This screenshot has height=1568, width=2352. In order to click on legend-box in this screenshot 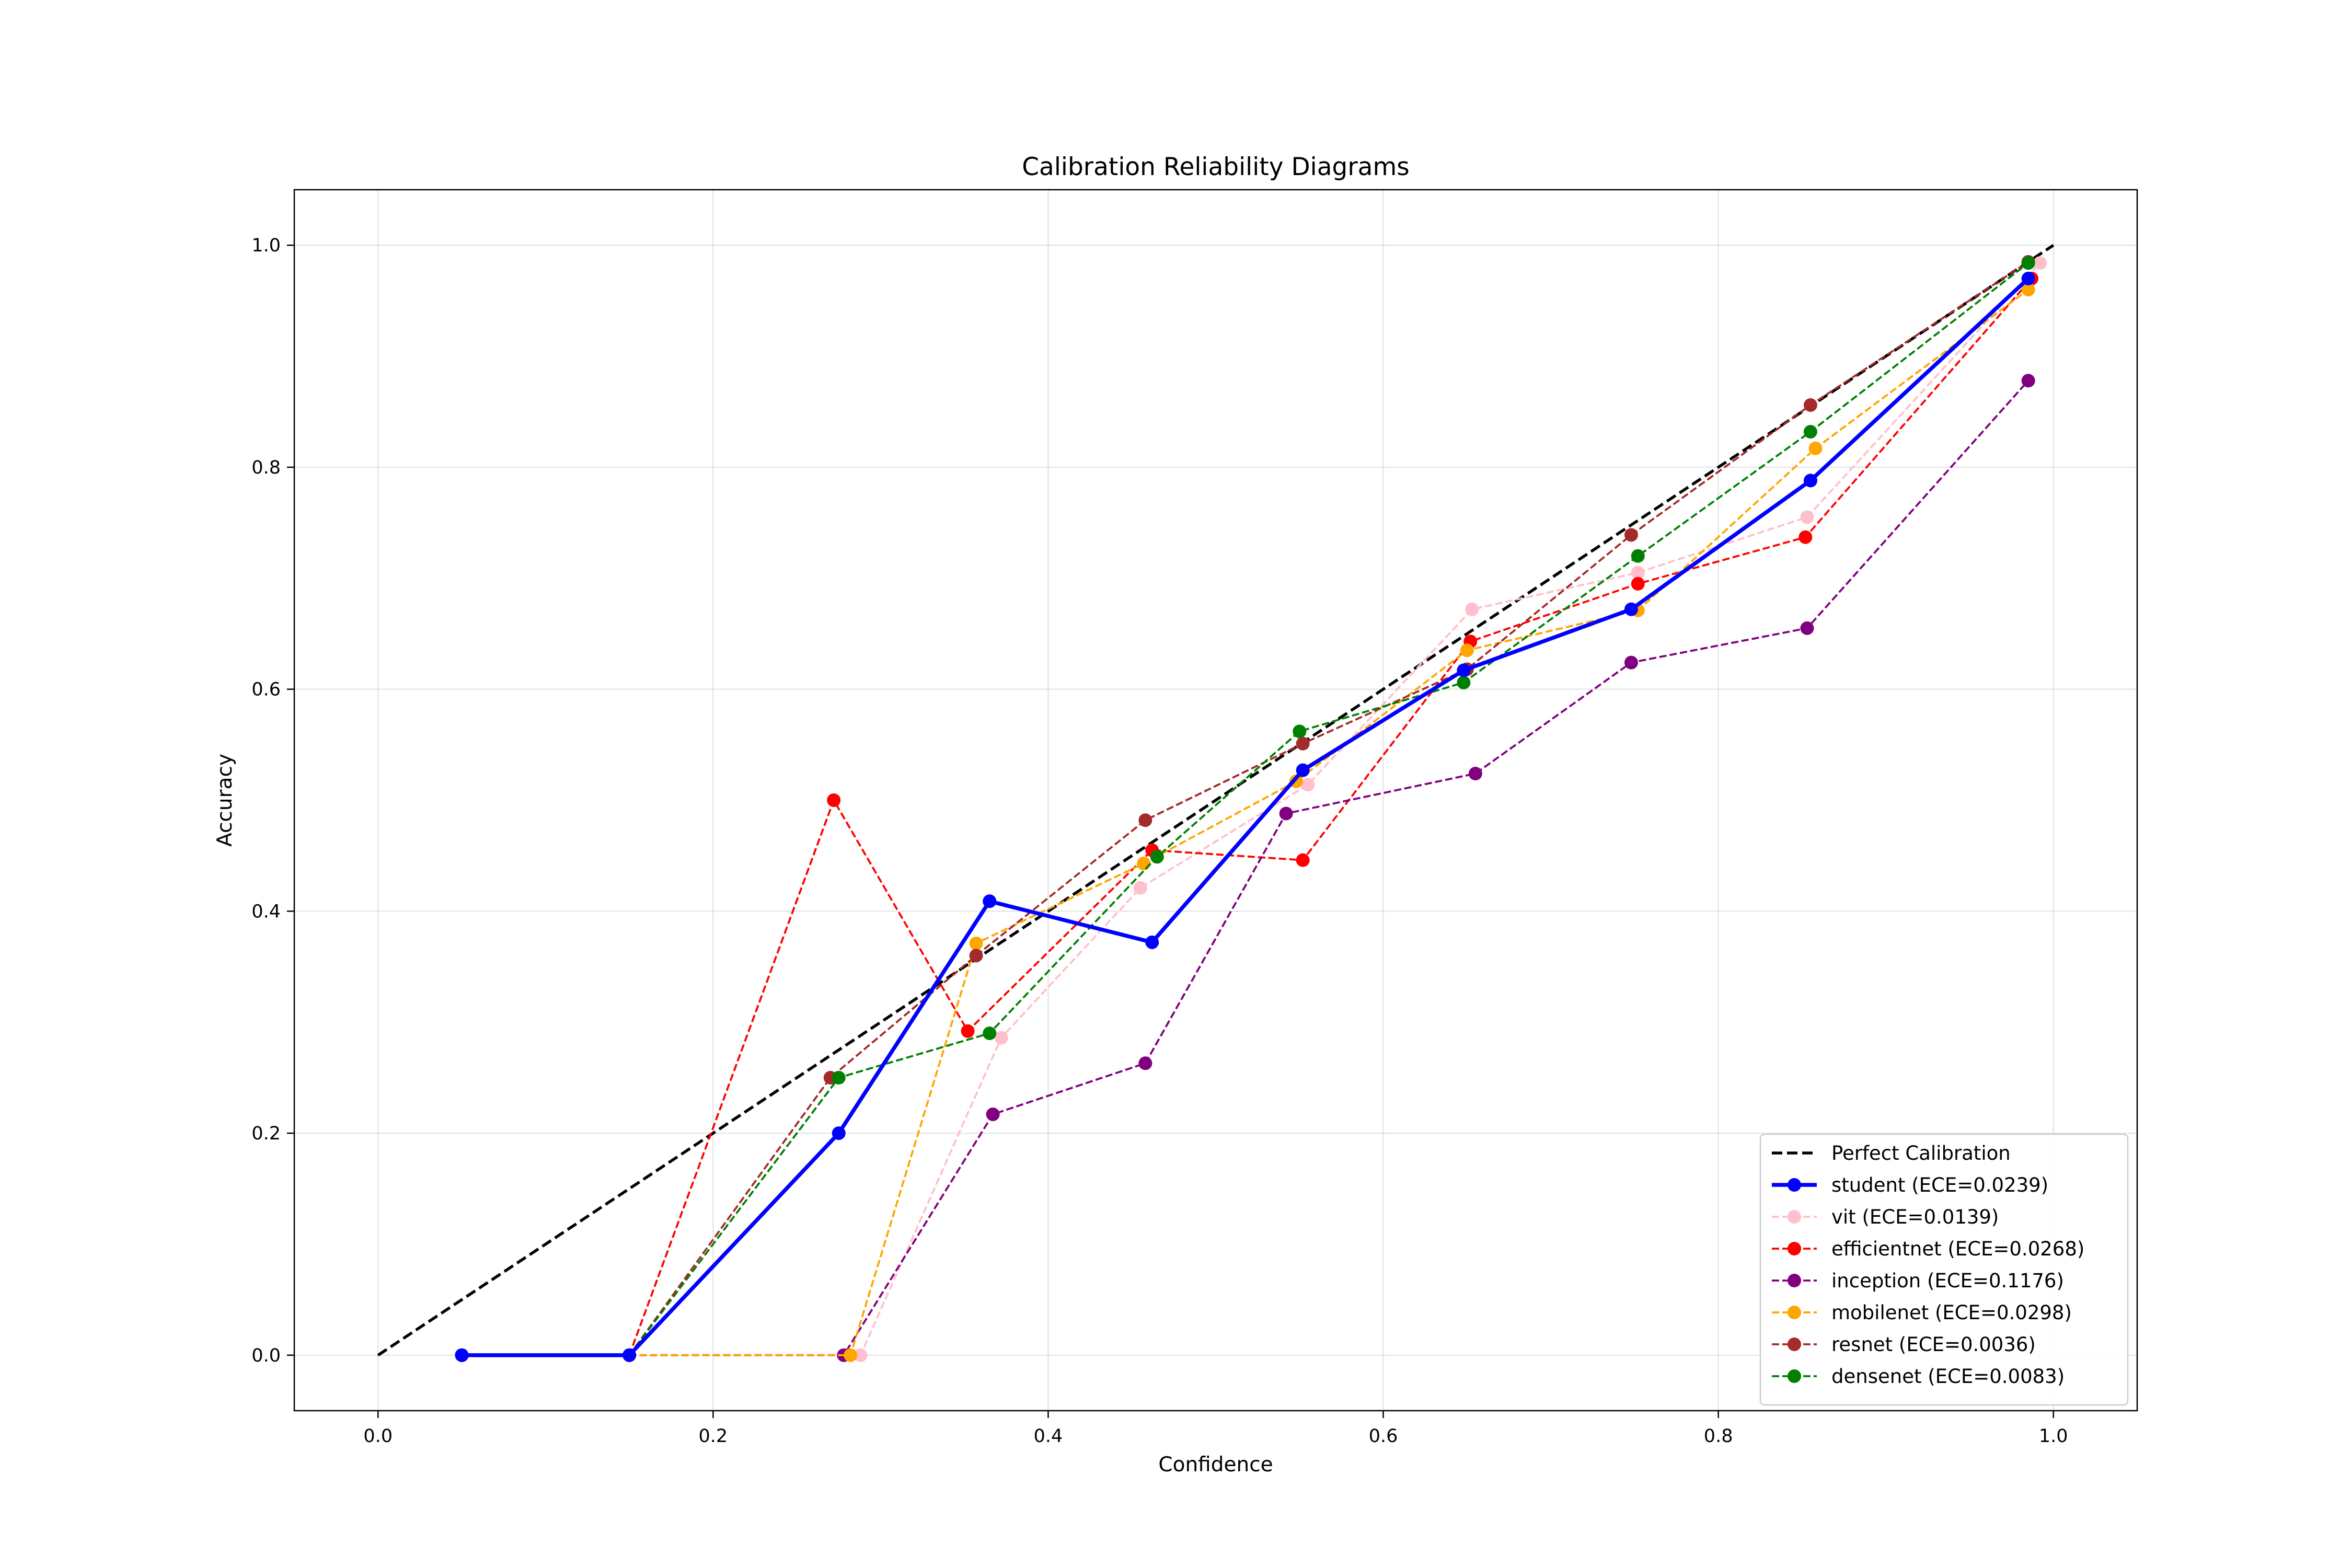, I will do `click(1944, 1269)`.